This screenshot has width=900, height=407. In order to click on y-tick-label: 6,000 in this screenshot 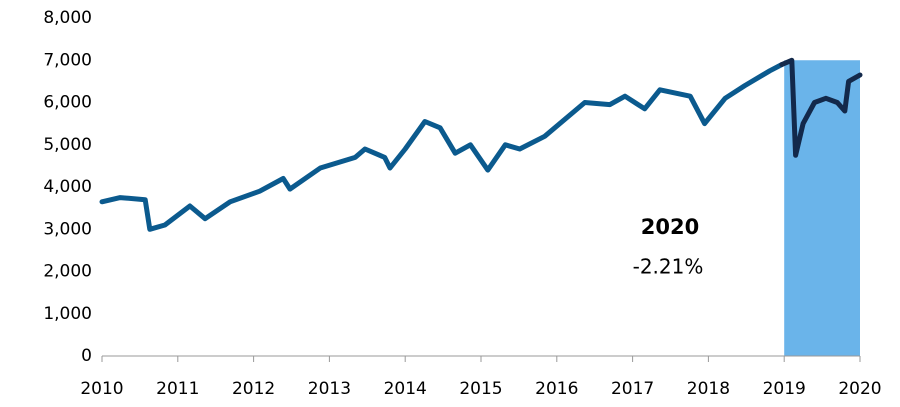, I will do `click(67, 103)`.